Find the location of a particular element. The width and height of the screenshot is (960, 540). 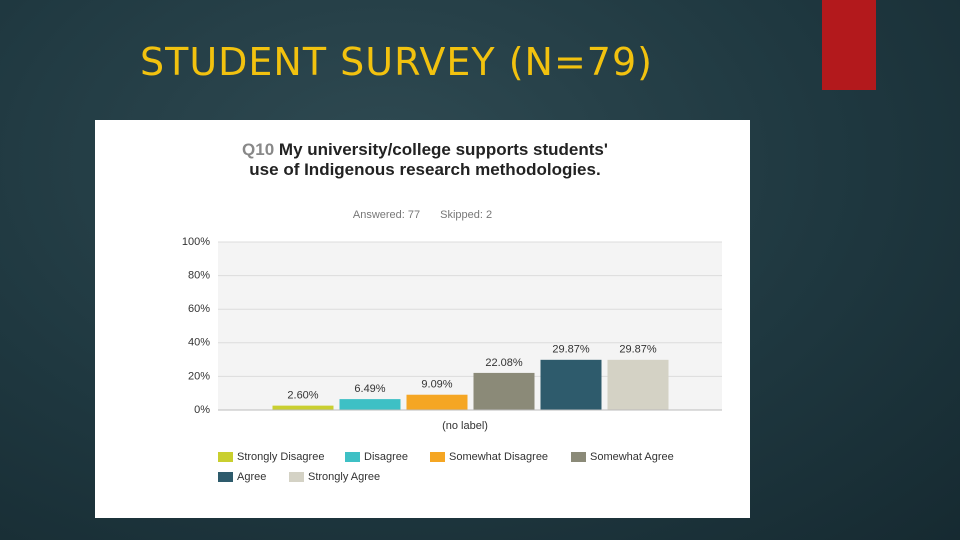

value-label: 6.49% is located at coordinates (369, 389).